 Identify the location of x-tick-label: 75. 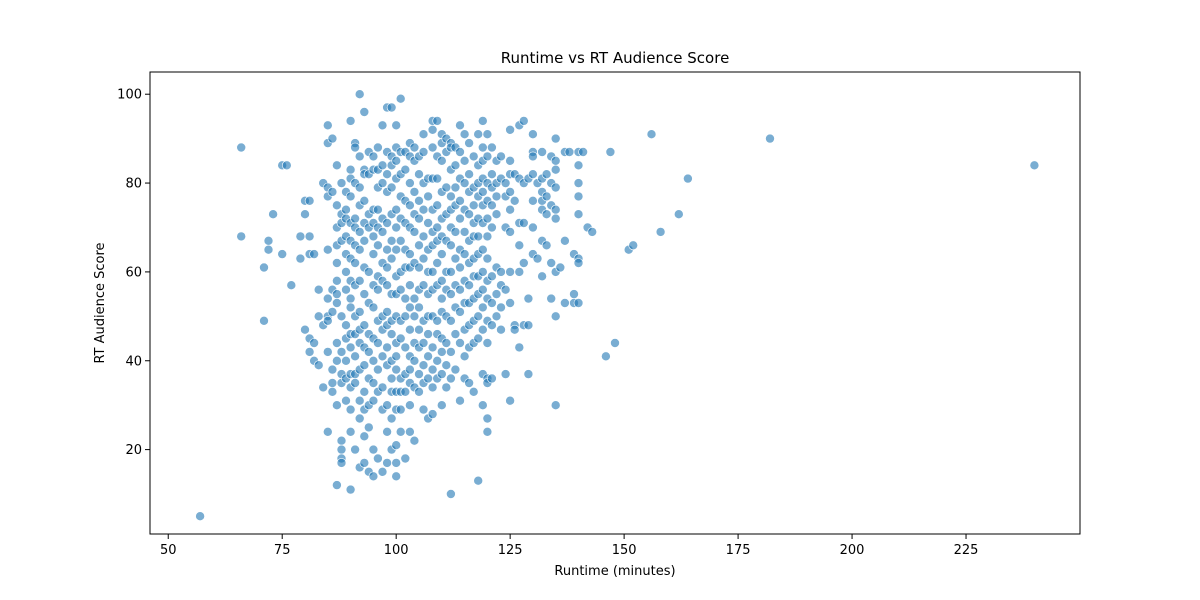
(282, 550).